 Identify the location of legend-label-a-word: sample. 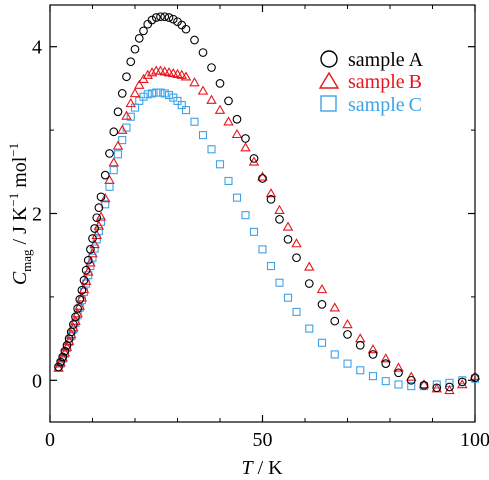
(376, 60).